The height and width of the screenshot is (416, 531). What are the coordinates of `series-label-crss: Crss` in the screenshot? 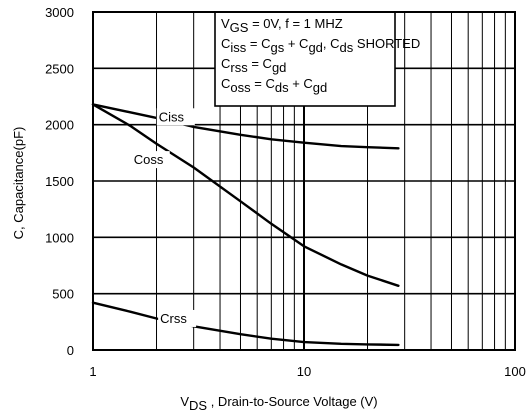 It's located at (173, 318).